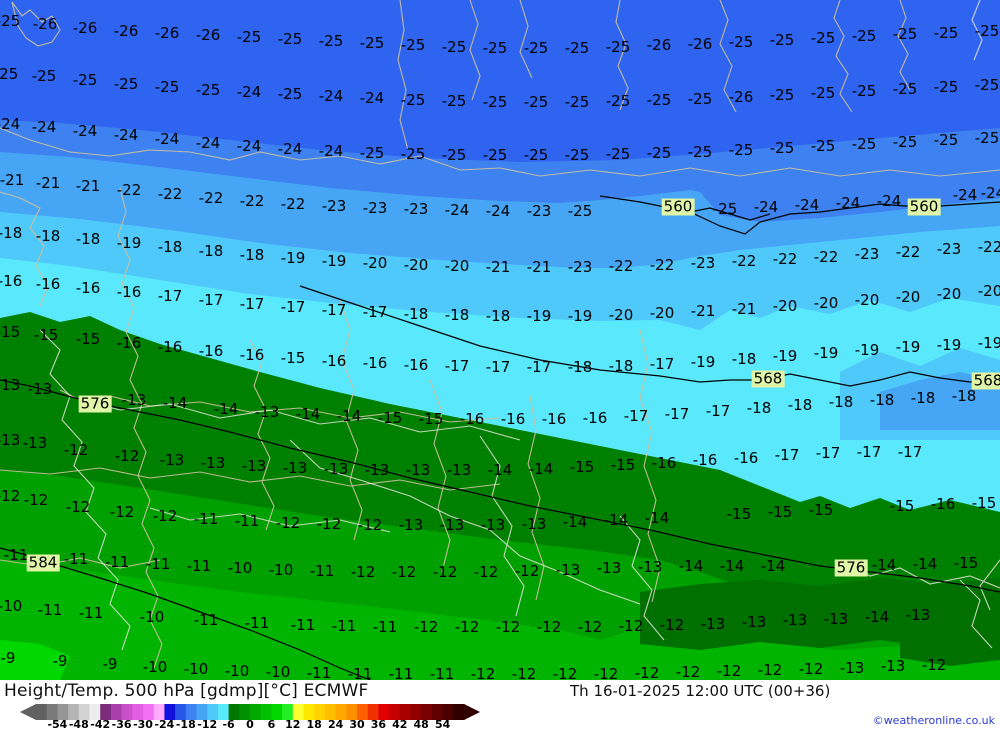 This screenshot has height=733, width=1000. Describe the element at coordinates (314, 724) in the screenshot. I see `color-scale-tick-label: 18` at that location.